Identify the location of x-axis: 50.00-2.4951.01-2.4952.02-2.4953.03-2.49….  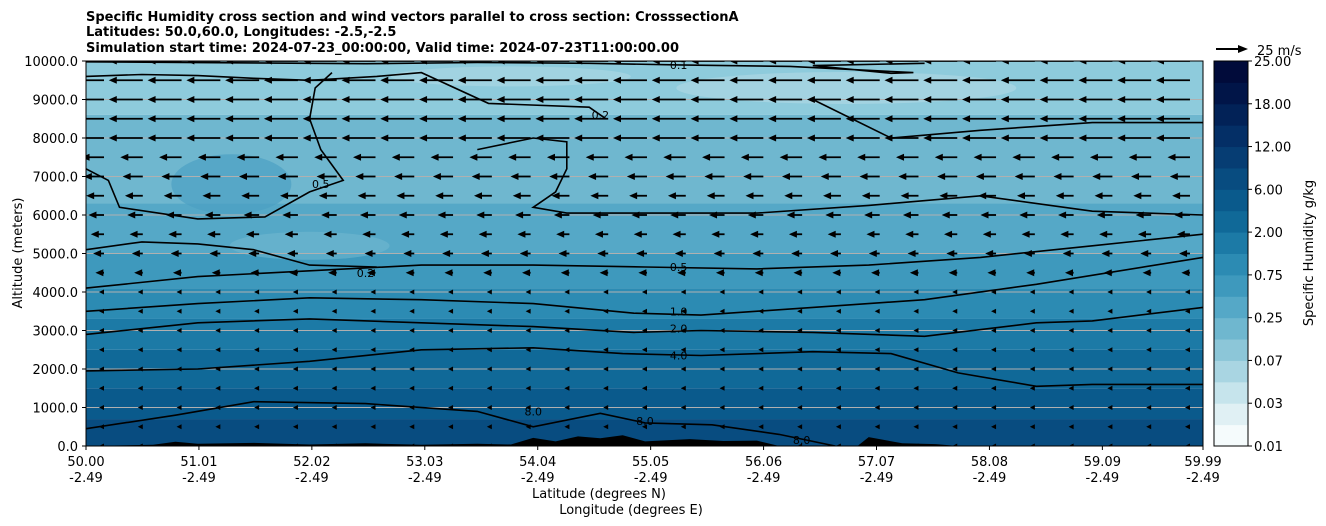
(644, 466).